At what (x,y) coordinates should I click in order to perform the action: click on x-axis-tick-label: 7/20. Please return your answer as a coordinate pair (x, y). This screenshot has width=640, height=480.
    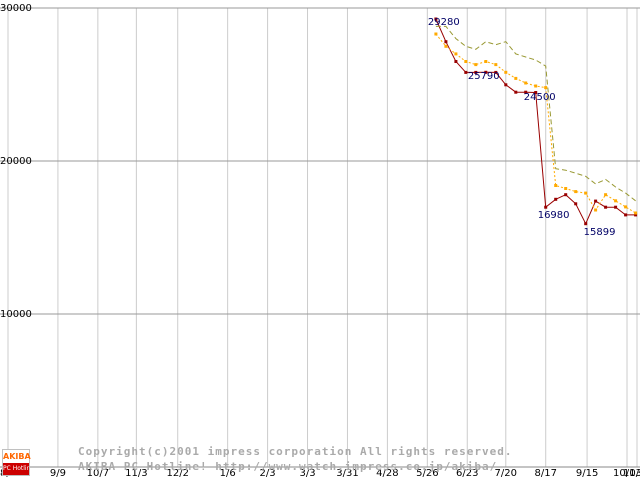
    Looking at the image, I should click on (505, 473).